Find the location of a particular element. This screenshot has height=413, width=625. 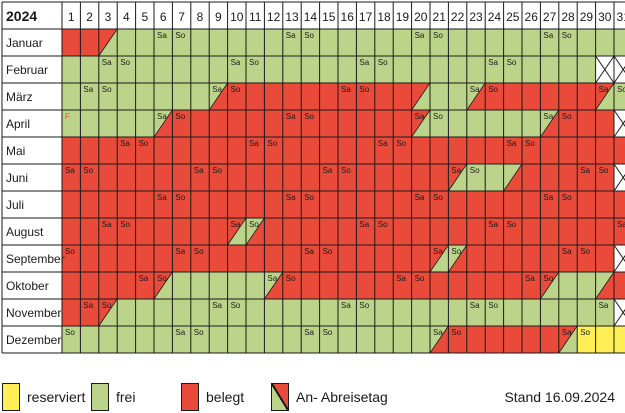

legend-item-change: An- Abreisetag is located at coordinates (329, 396).